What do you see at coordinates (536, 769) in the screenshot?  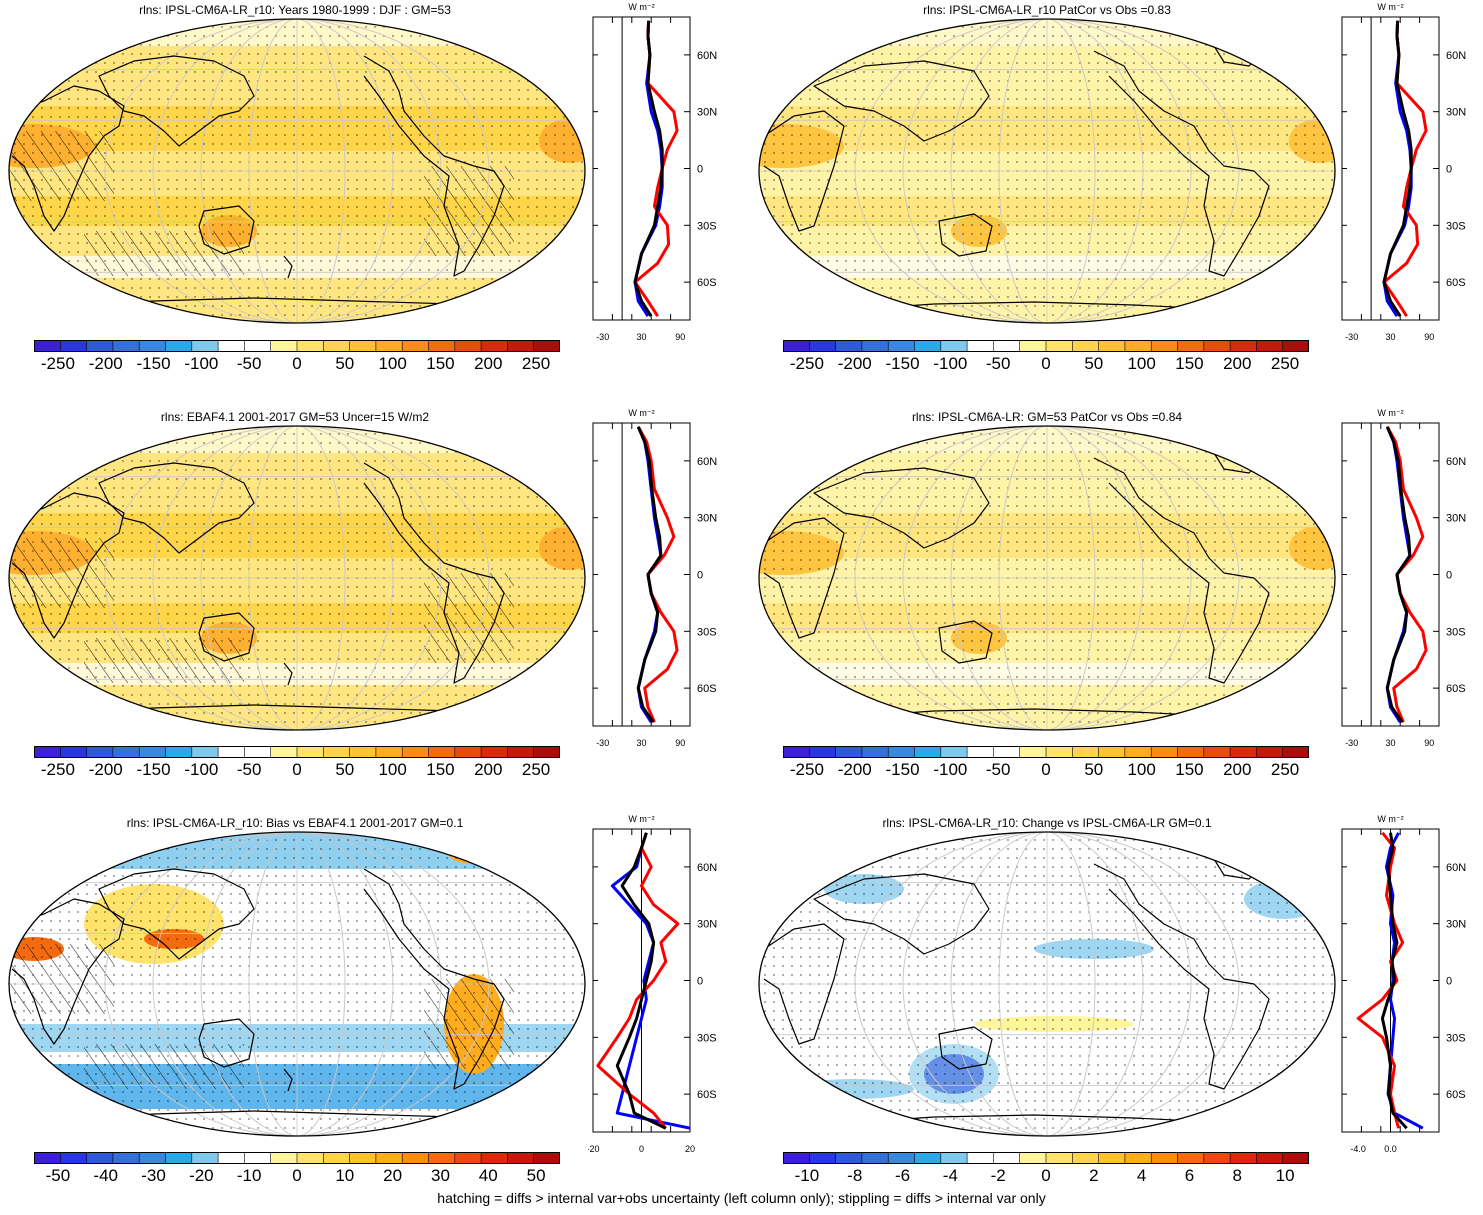 I see `colorbar-tick-label: 250` at bounding box center [536, 769].